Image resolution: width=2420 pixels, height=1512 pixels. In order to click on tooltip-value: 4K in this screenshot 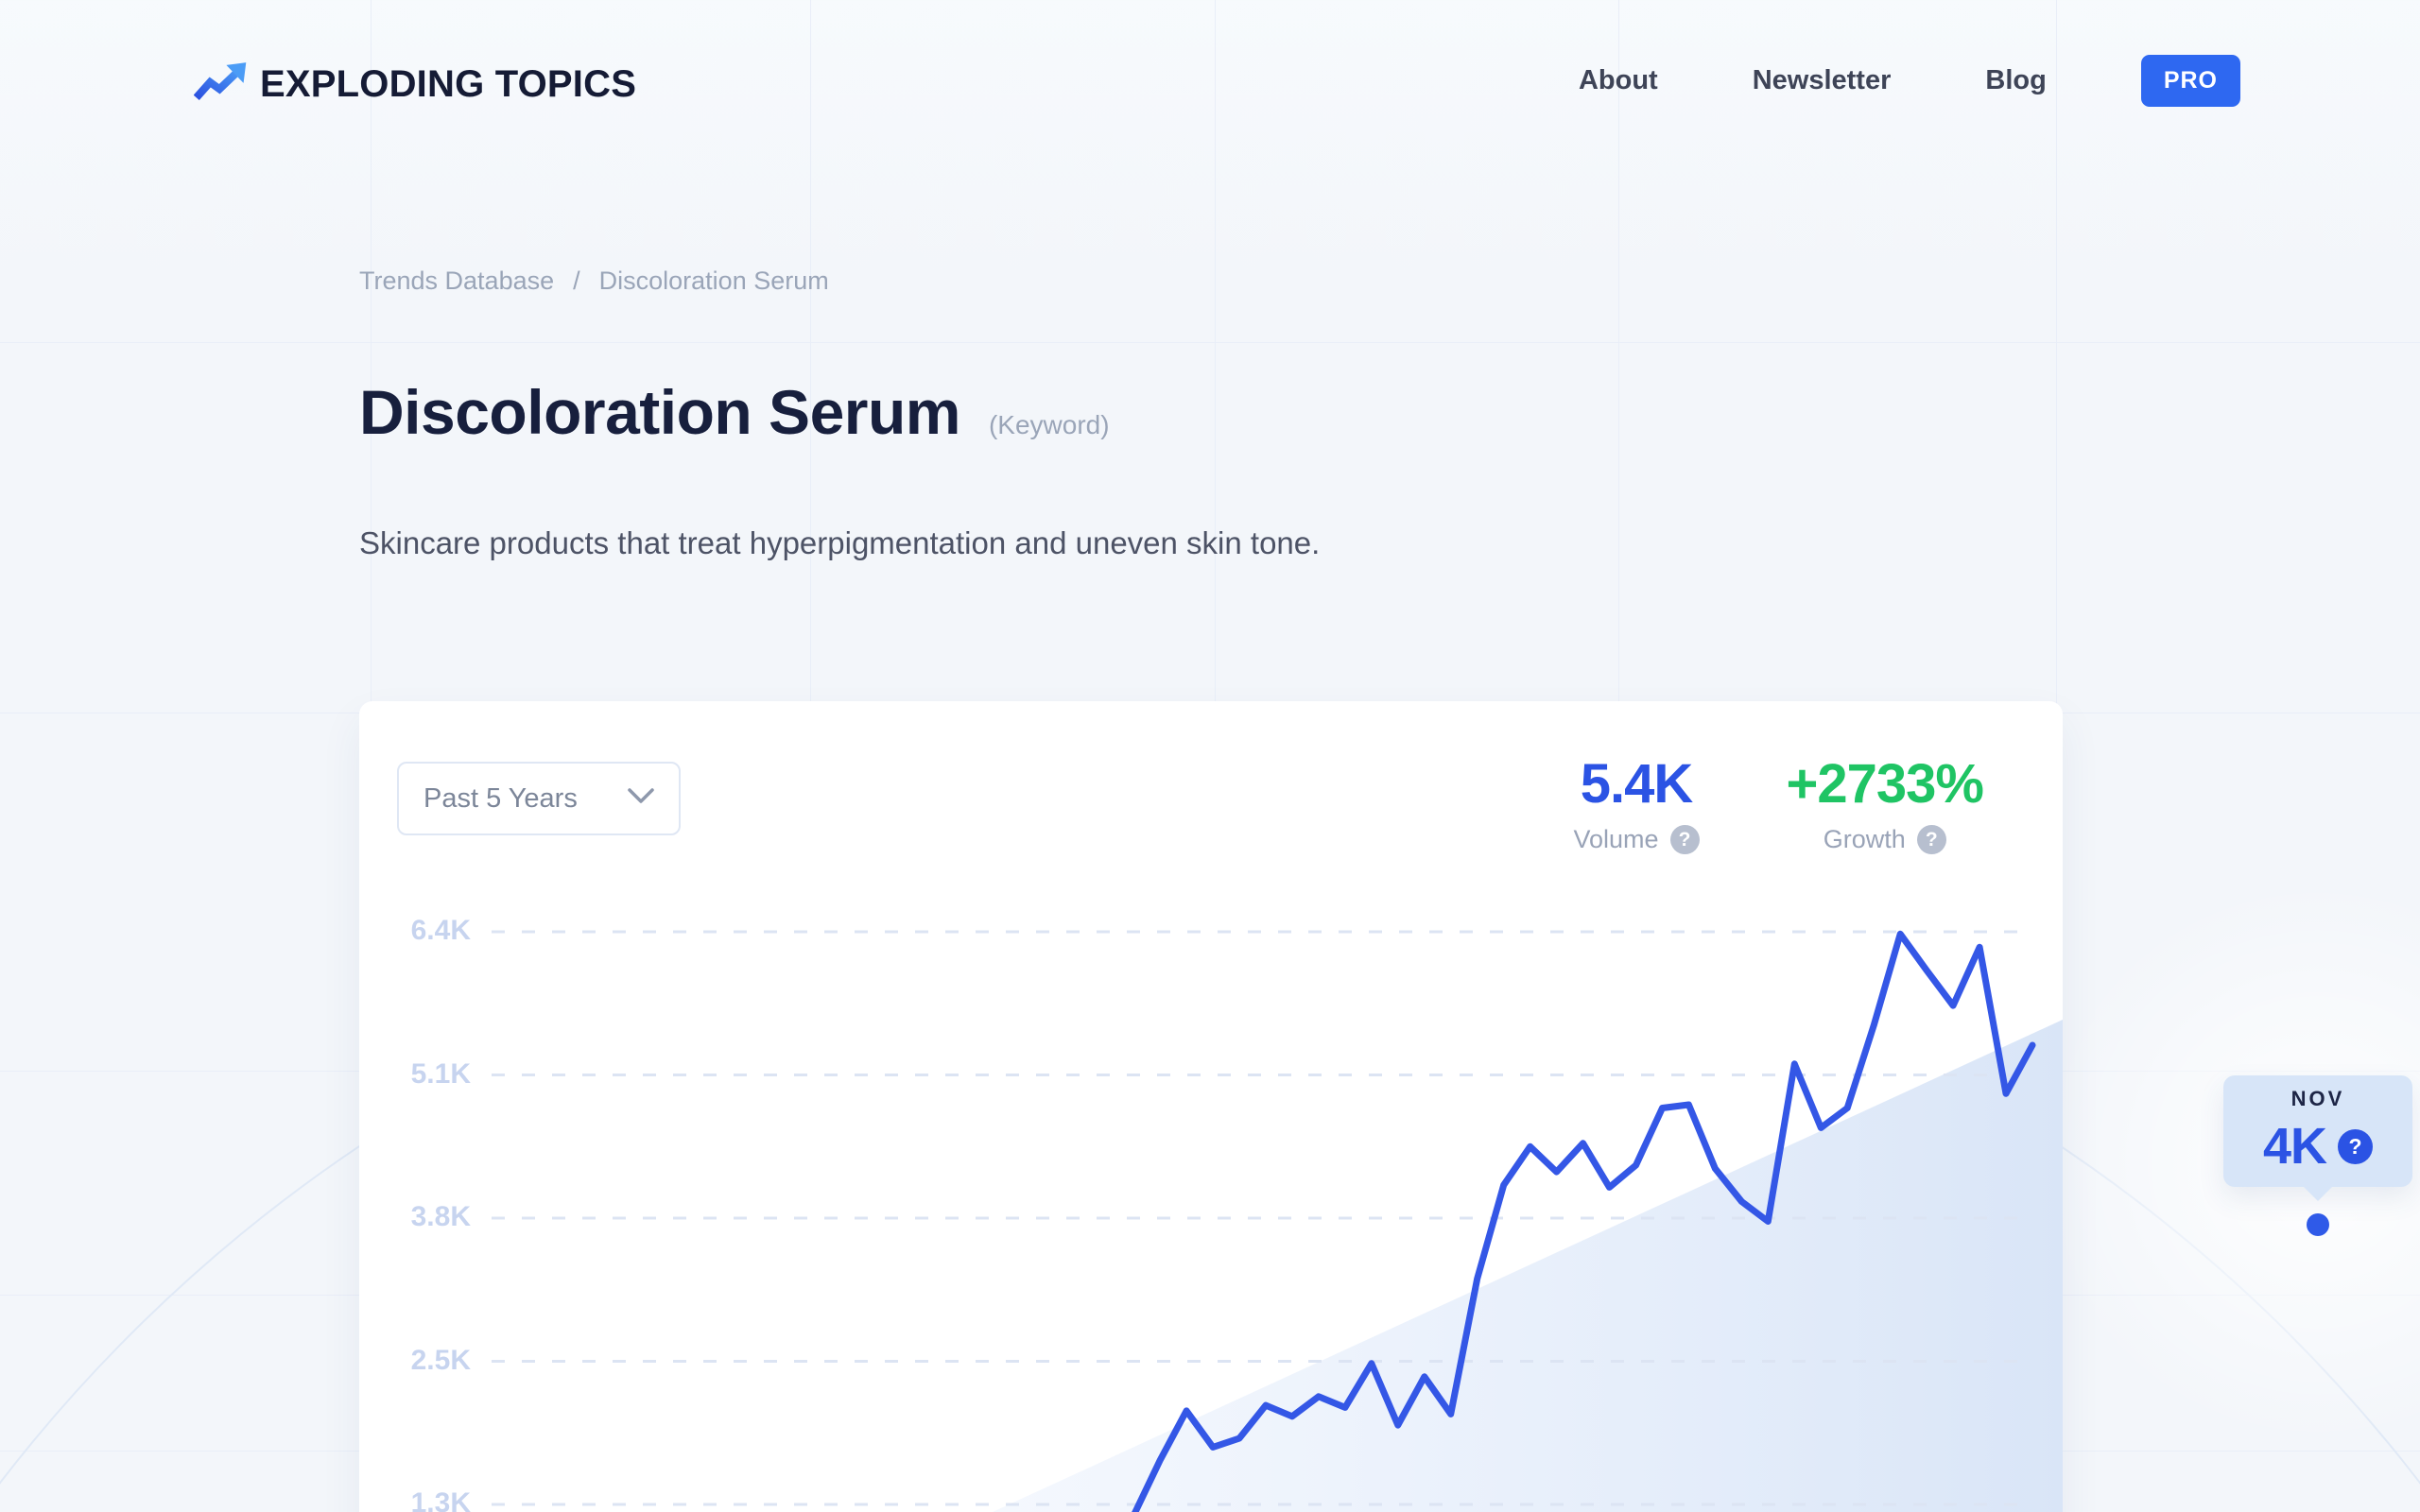, I will do `click(2294, 1146)`.